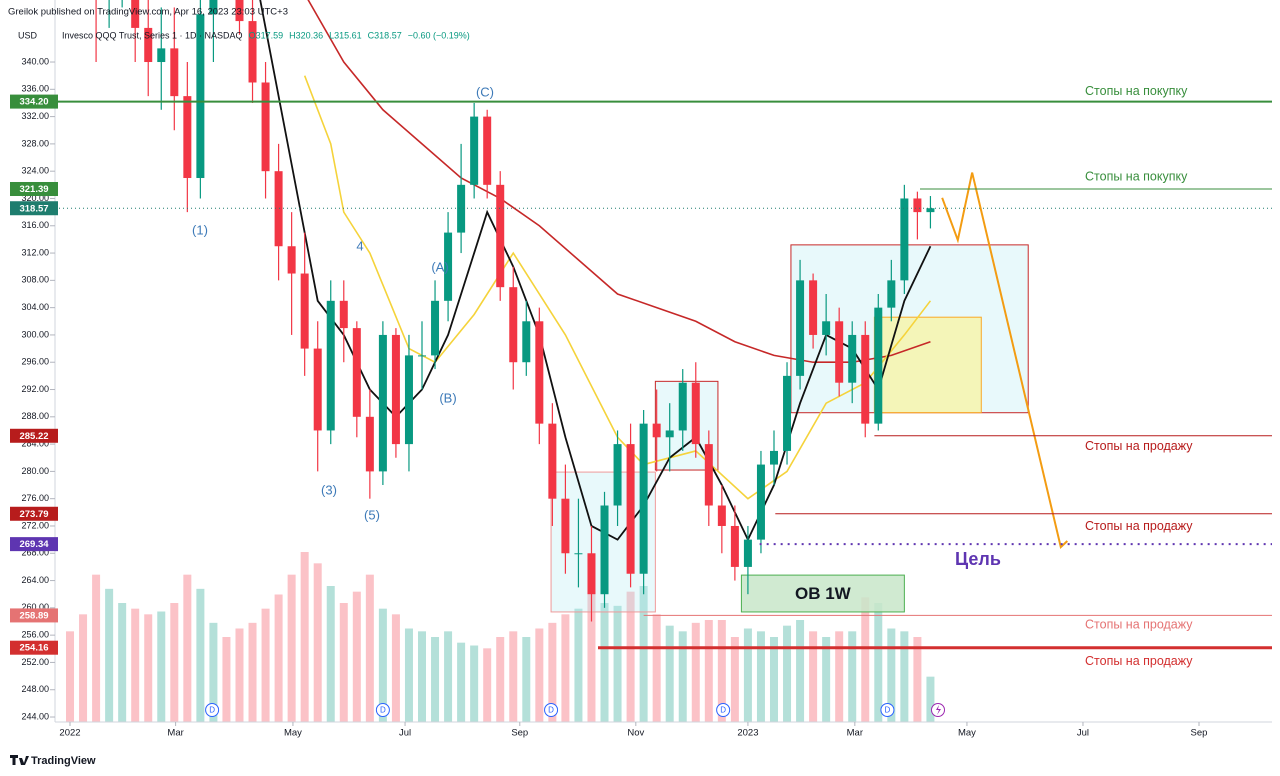 Image resolution: width=1280 pixels, height=776 pixels. Describe the element at coordinates (447, 397) in the screenshot. I see `wave-label: (B)` at that location.